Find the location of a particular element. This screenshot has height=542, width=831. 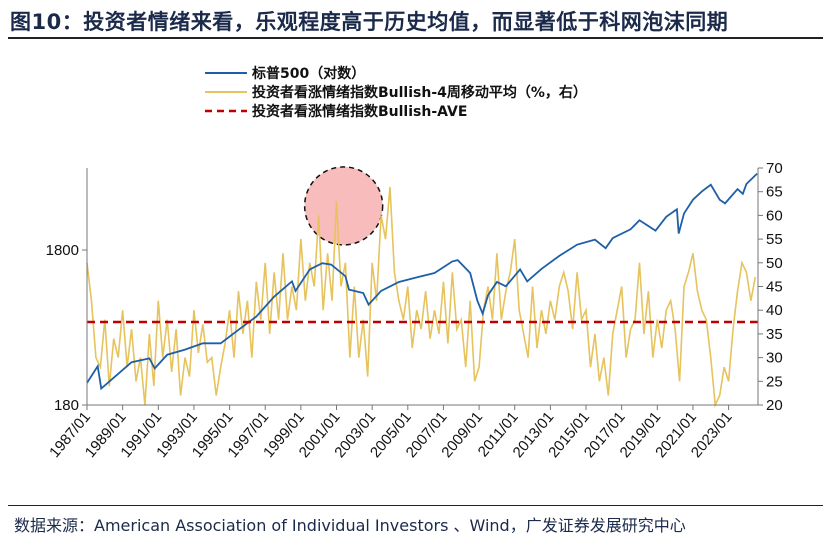

right-tick-label: 20 is located at coordinates (774, 405).